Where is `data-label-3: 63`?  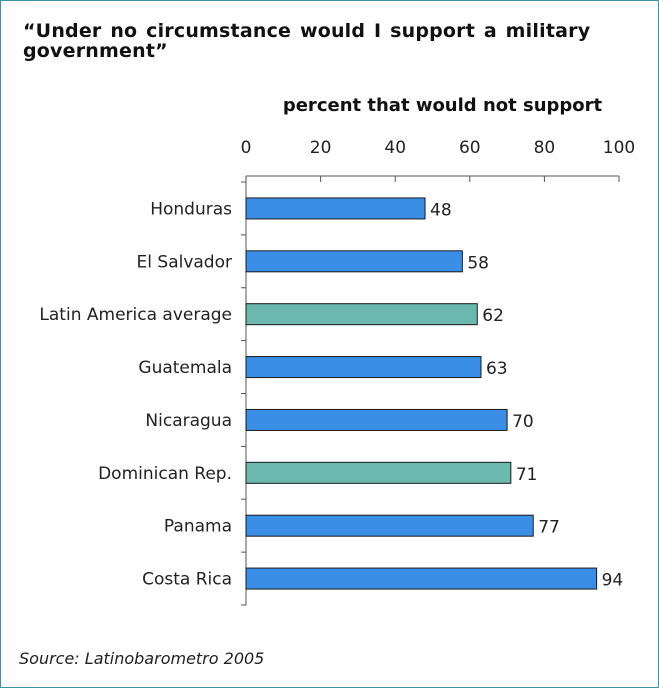
data-label-3: 63 is located at coordinates (497, 369).